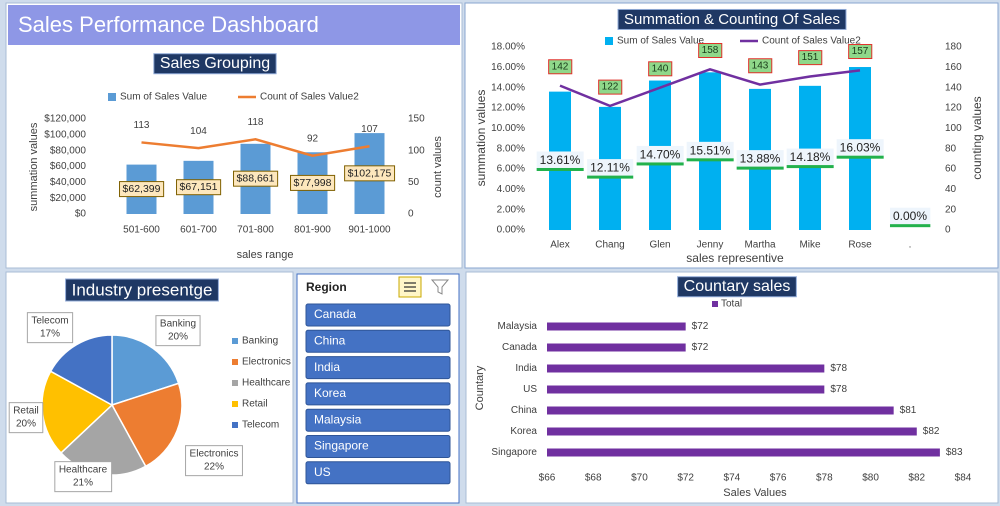 Image resolution: width=1000 pixels, height=506 pixels. Describe the element at coordinates (710, 88) in the screenshot. I see `line` at that location.